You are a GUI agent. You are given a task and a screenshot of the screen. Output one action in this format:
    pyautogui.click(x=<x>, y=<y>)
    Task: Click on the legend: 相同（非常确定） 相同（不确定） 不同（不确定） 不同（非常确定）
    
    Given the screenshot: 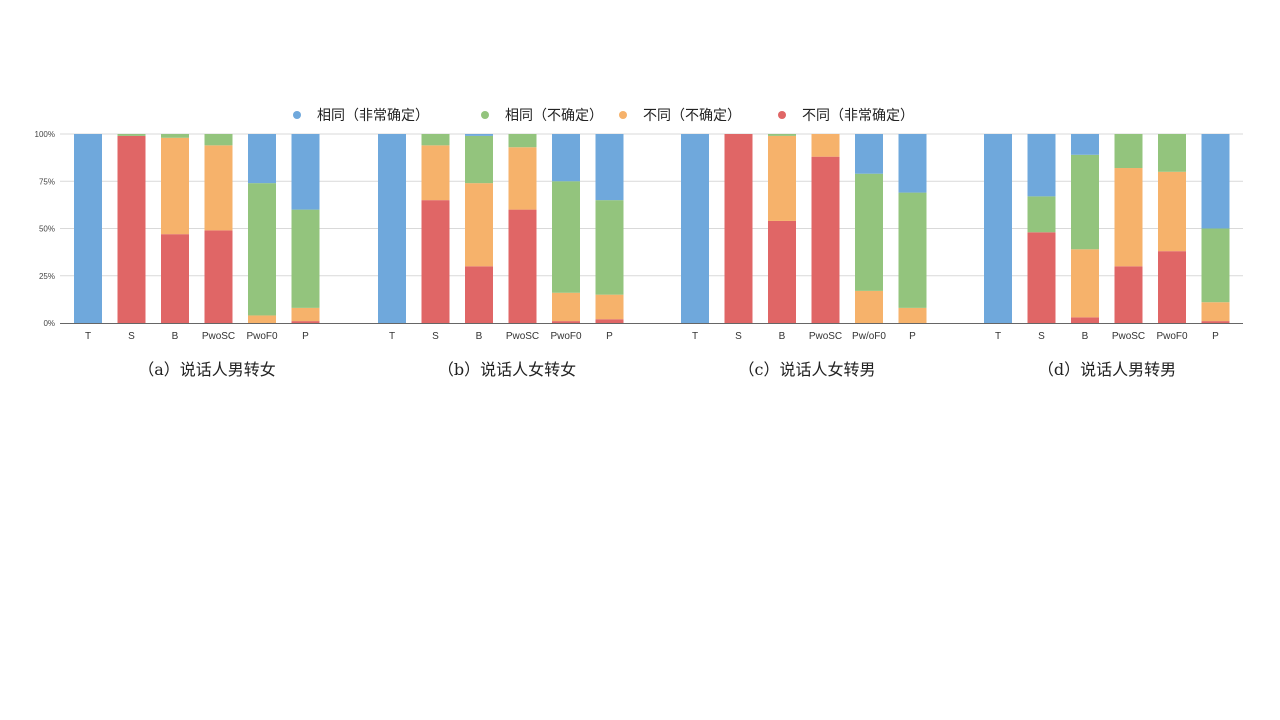 What is the action you would take?
    pyautogui.click(x=603, y=116)
    